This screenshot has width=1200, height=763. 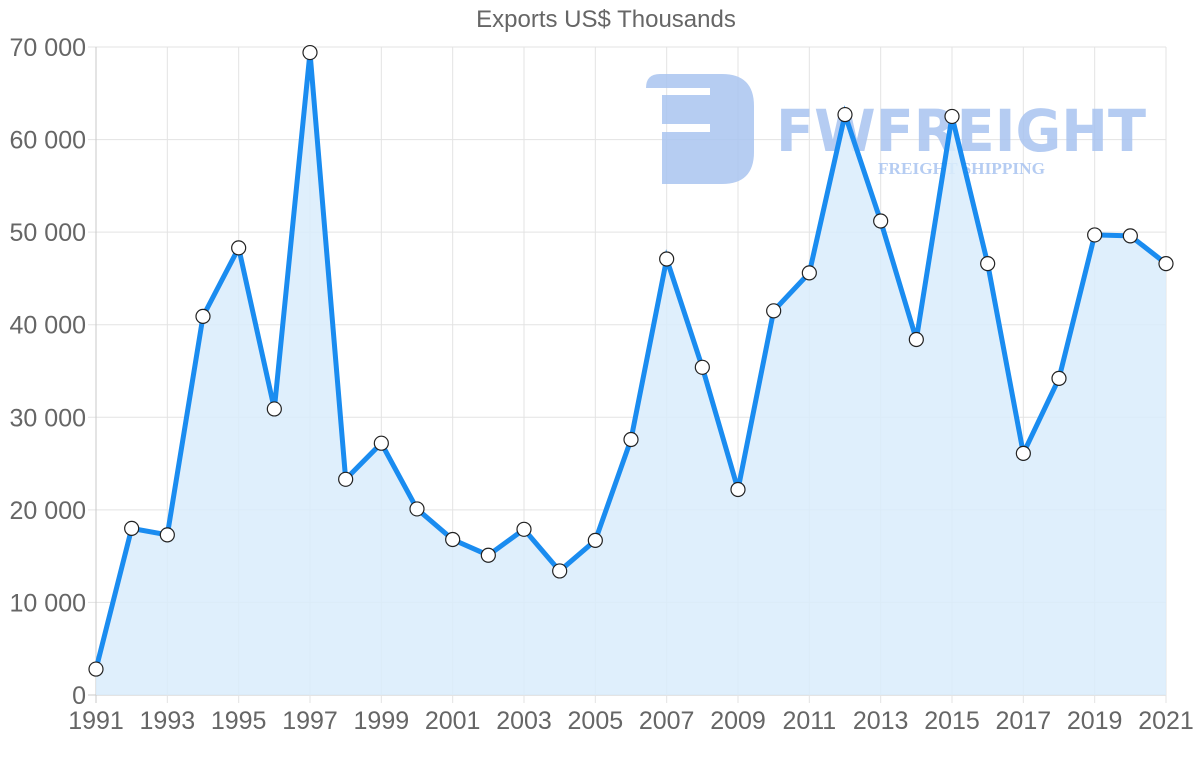 I want to click on logo-icon, so click(x=700, y=129).